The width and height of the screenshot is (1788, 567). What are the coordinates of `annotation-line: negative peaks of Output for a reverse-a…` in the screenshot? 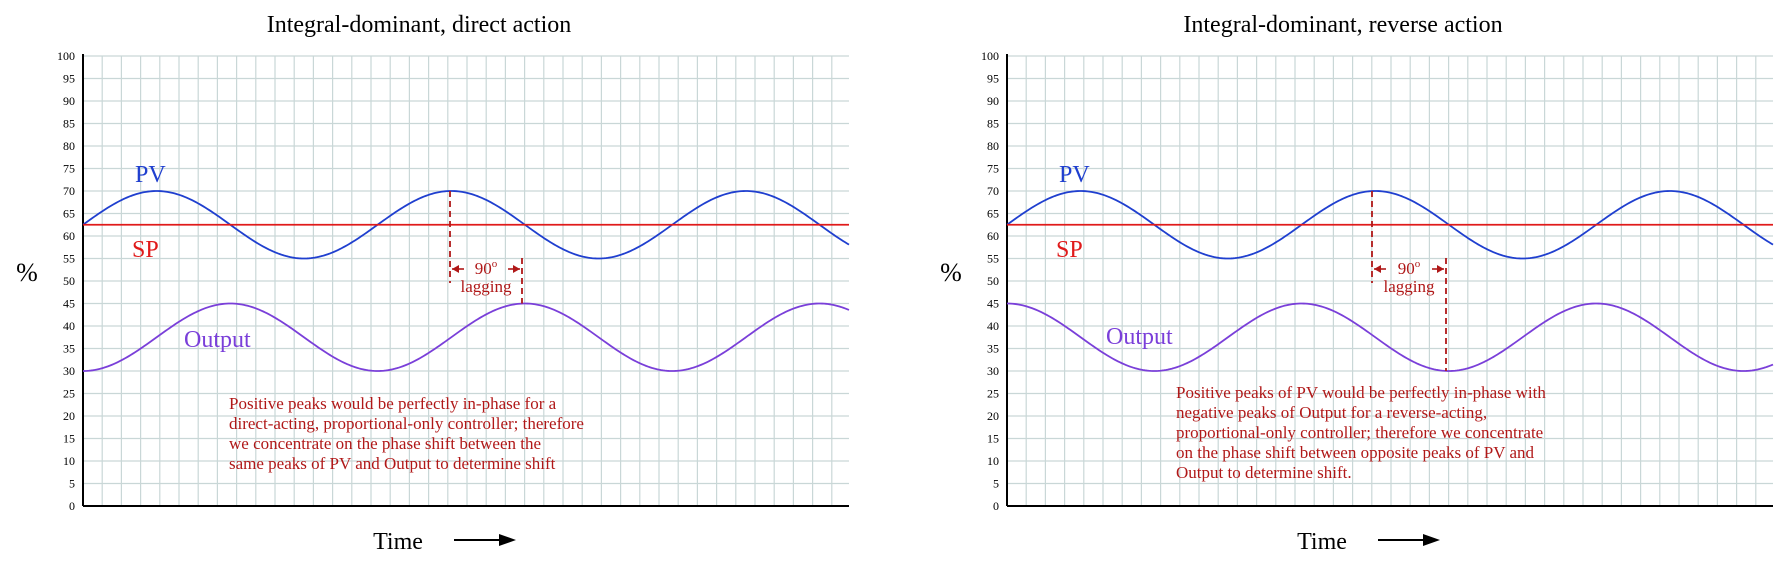 It's located at (1331, 412).